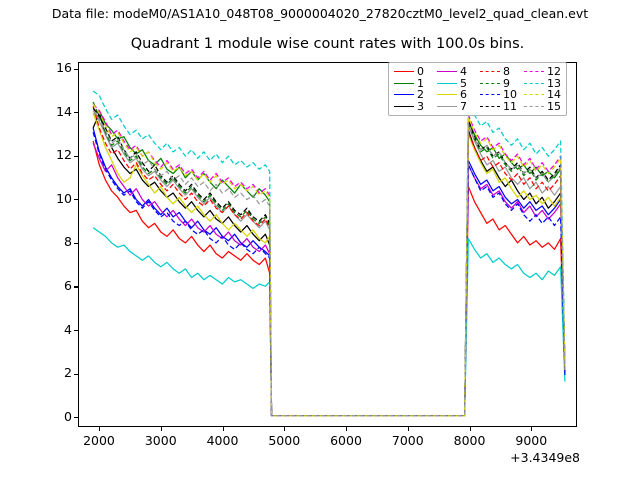  What do you see at coordinates (64, 155) in the screenshot?
I see `y-tick-label: 12` at bounding box center [64, 155].